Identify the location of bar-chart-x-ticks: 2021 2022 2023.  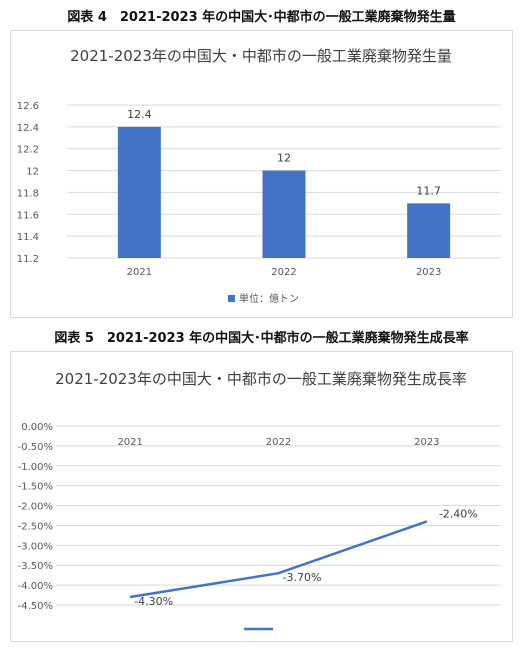
(284, 272).